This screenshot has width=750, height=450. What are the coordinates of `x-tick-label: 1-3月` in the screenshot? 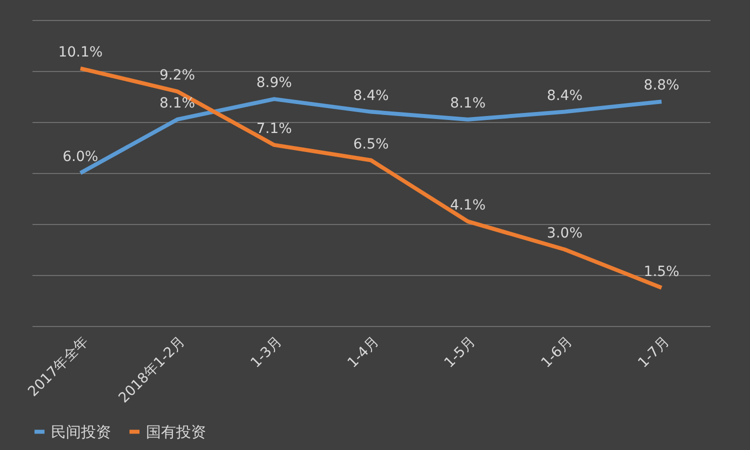 It's located at (267, 353).